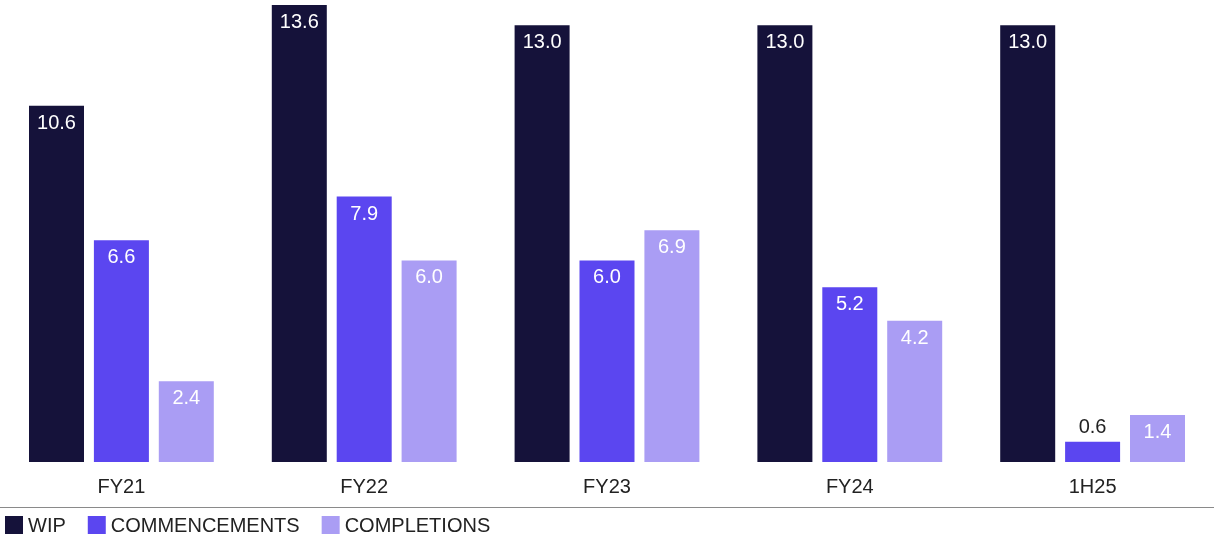  Describe the element at coordinates (671, 246) in the screenshot. I see `data-label: 6.9` at that location.